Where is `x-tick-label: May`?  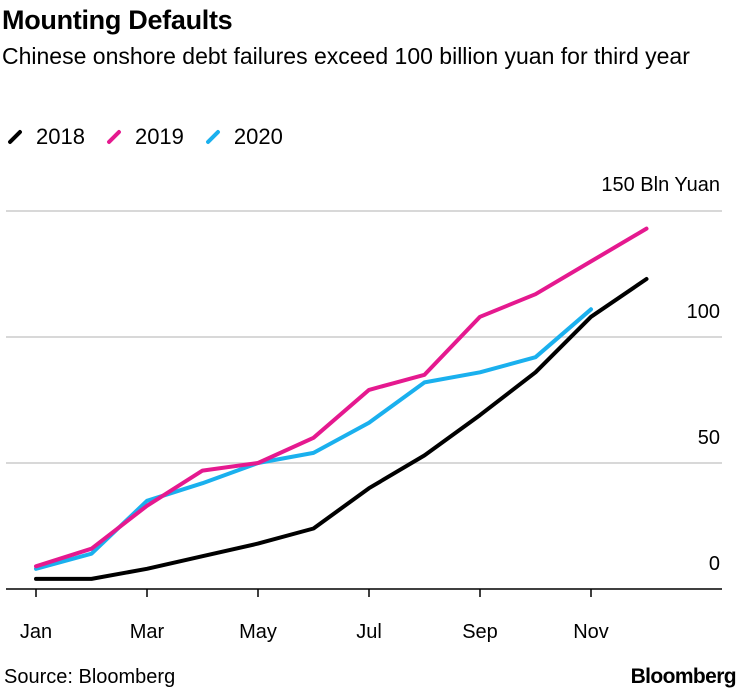
x-tick-label: May is located at coordinates (258, 632).